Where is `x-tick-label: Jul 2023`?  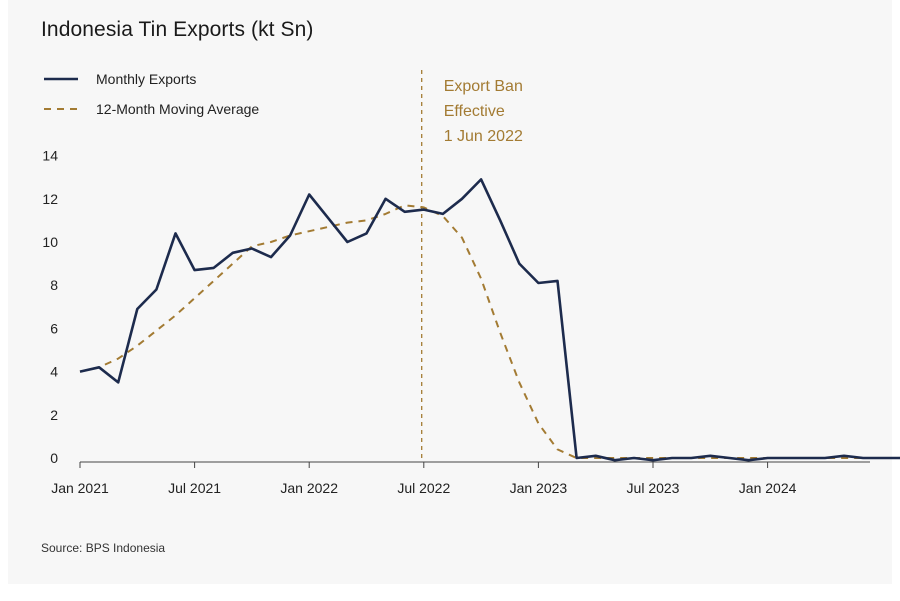 x-tick-label: Jul 2023 is located at coordinates (653, 488).